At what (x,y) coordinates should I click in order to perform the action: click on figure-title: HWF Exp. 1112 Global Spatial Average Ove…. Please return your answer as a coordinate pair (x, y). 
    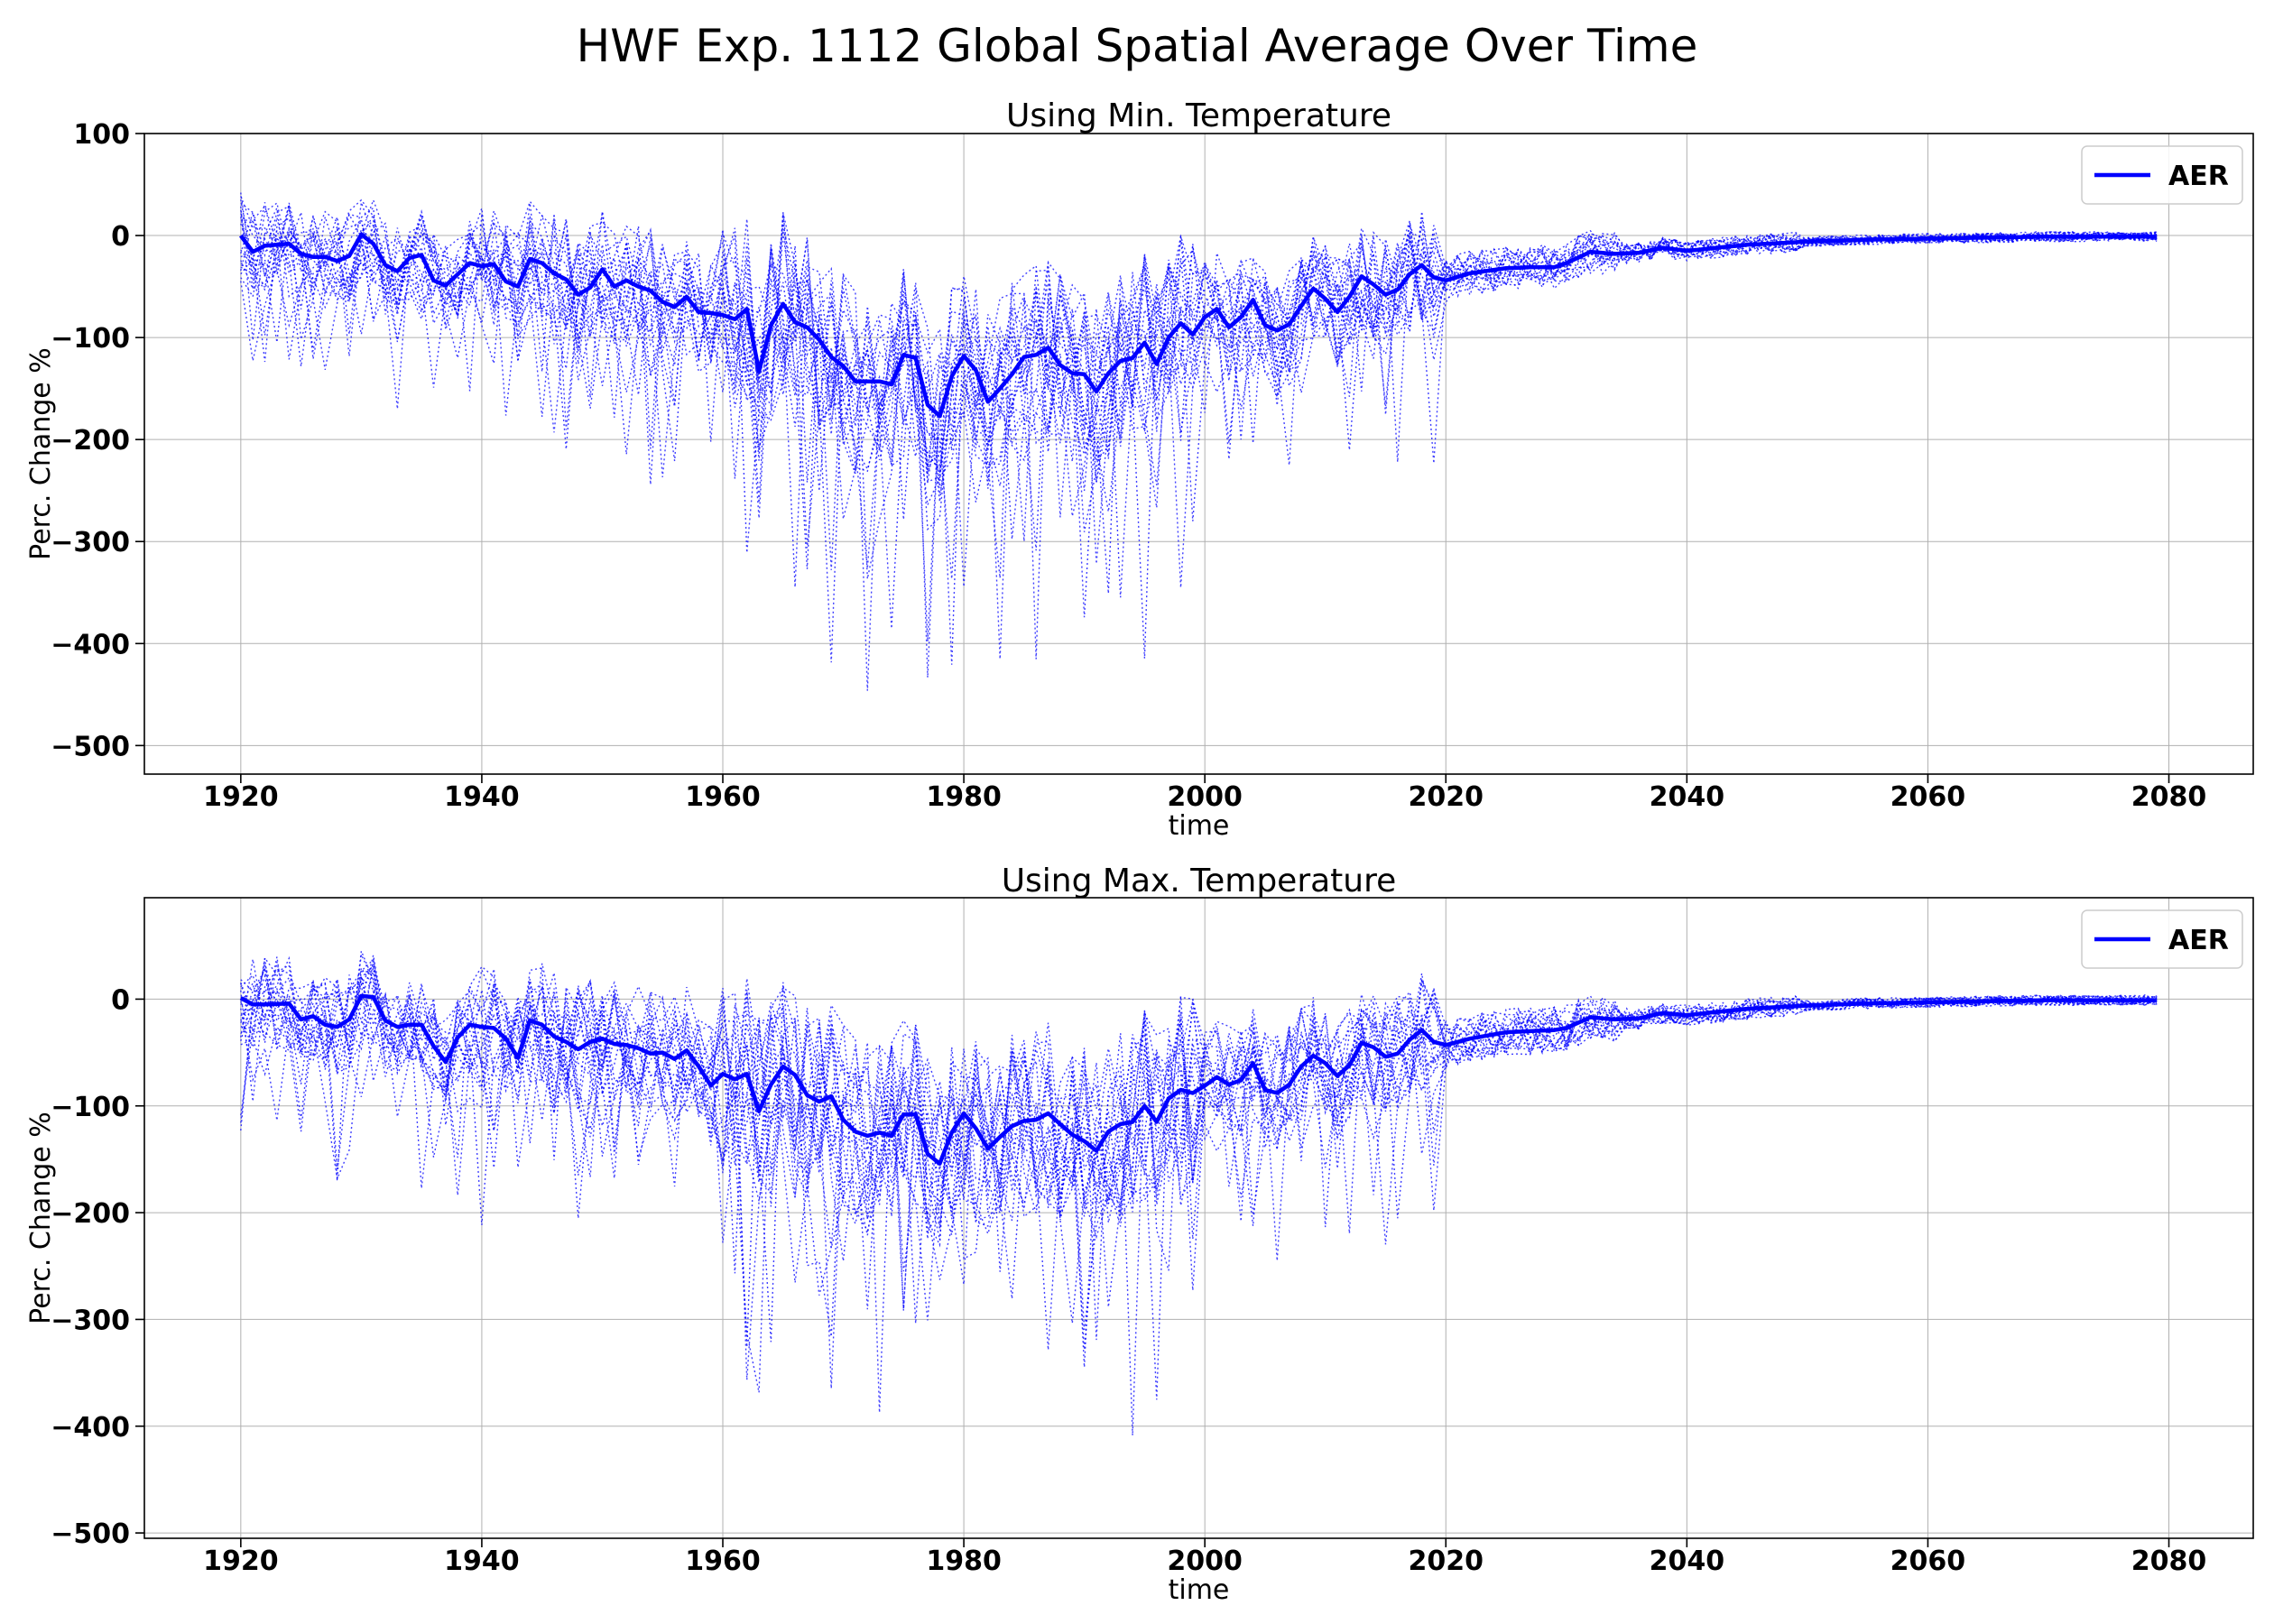
    Looking at the image, I should click on (1137, 46).